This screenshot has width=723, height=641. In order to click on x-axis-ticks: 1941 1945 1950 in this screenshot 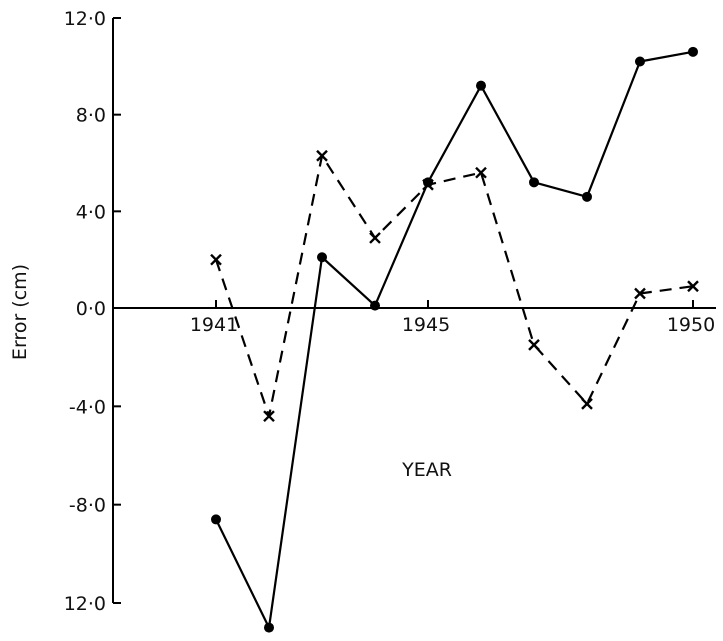, I will do `click(452, 318)`.